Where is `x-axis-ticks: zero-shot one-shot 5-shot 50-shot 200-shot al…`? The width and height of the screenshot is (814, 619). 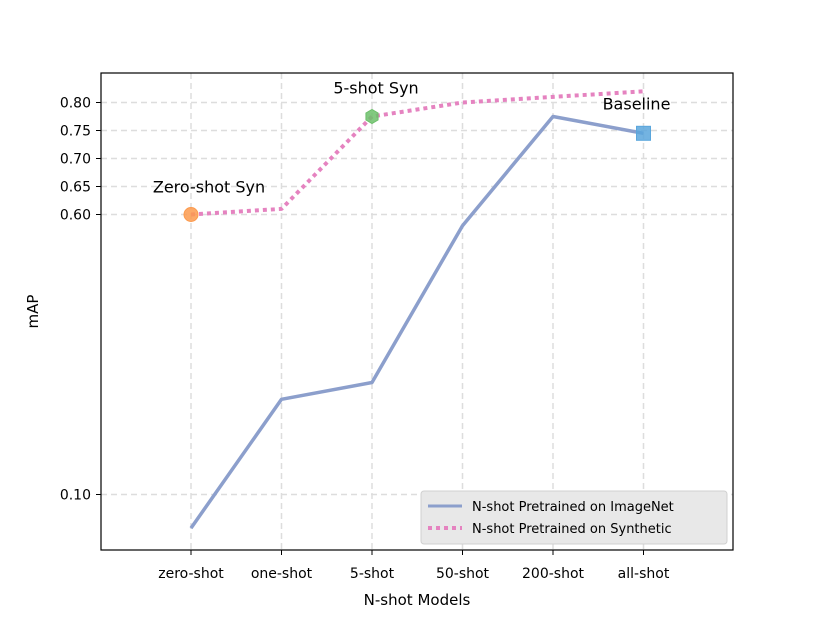 x-axis-ticks: zero-shot one-shot 5-shot 50-shot 200-shot al… is located at coordinates (414, 566).